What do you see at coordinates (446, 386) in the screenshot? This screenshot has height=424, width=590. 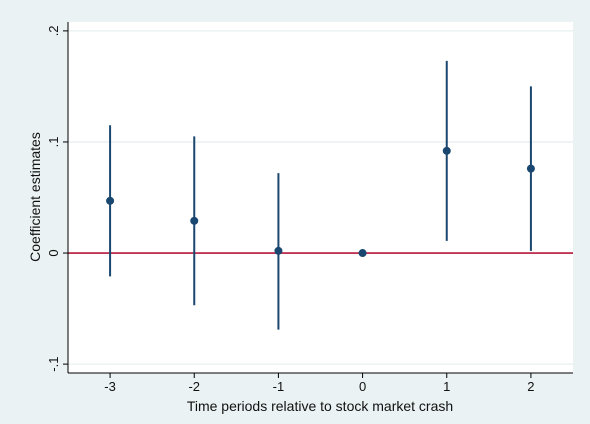 I see `x-tick-label: 1` at bounding box center [446, 386].